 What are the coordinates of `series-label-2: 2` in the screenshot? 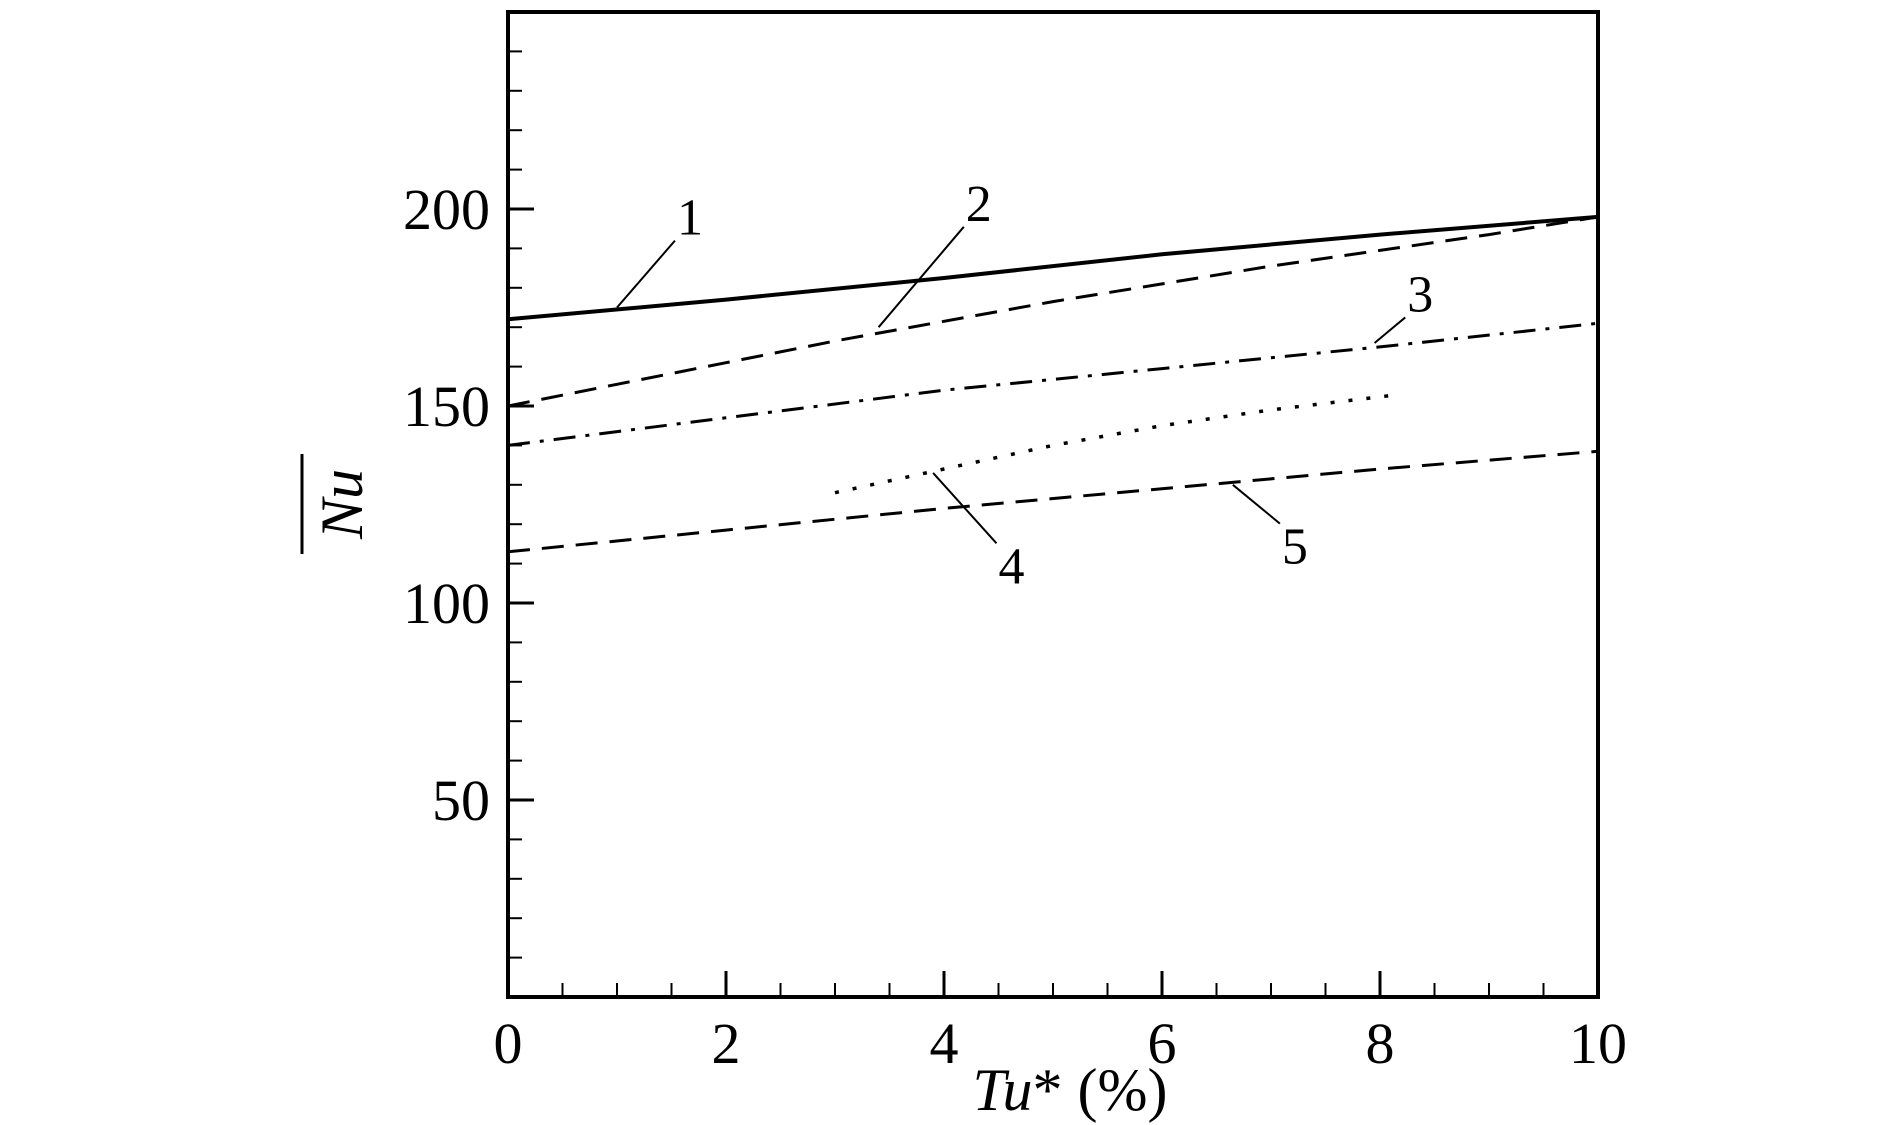 It's located at (979, 204).